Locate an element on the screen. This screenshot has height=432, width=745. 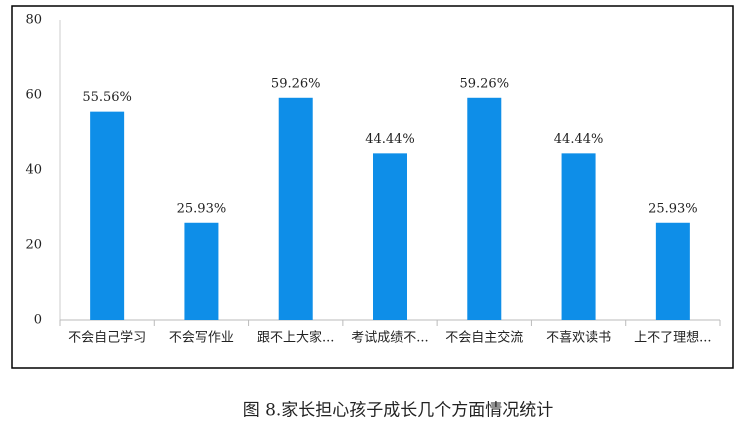
value-label: 55.56% is located at coordinates (107, 97).